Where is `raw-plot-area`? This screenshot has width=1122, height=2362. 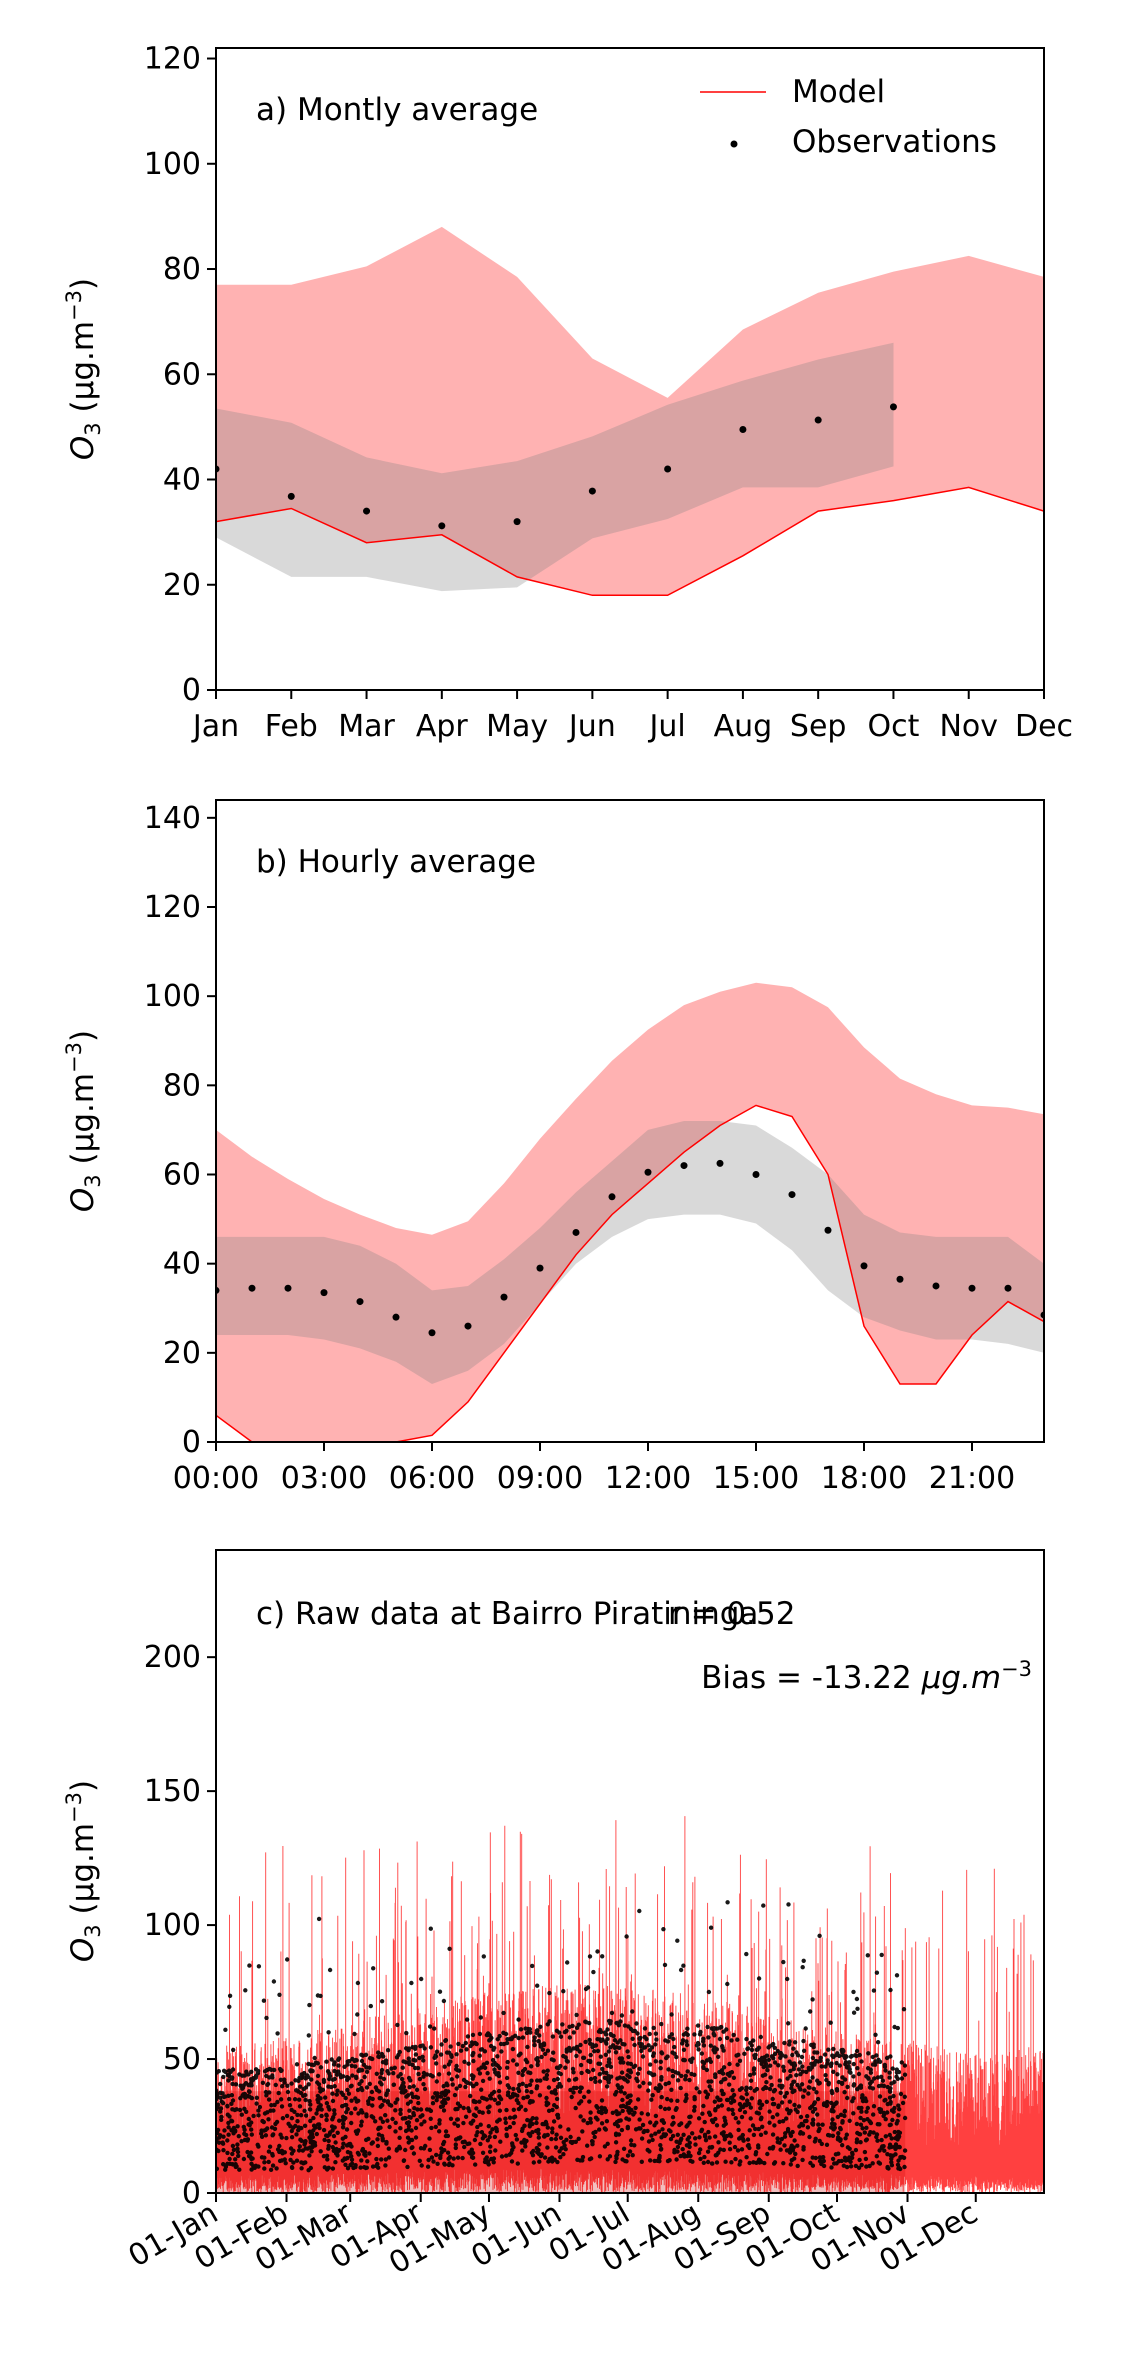 raw-plot-area is located at coordinates (630, 2004).